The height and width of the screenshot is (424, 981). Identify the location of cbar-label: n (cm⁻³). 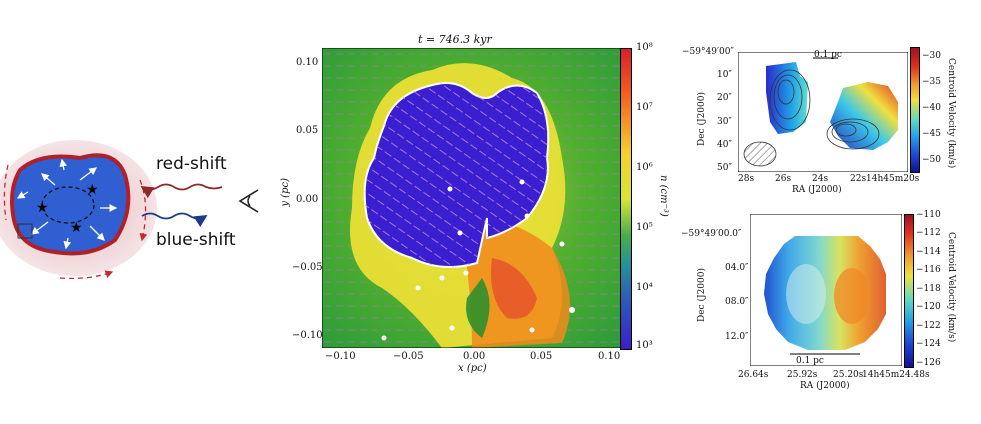
(663, 196).